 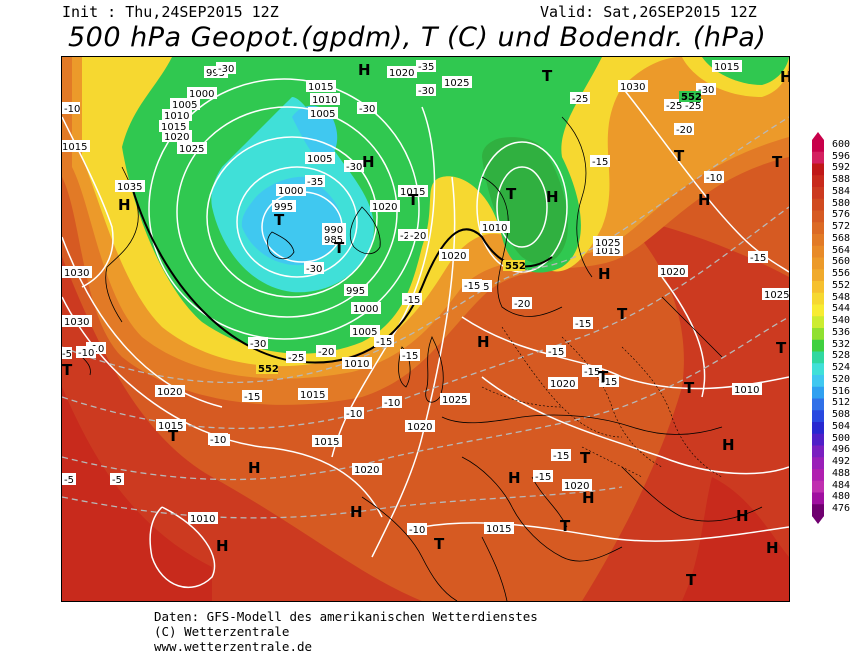 I want to click on scandinavia-low, so click(x=525, y=201).